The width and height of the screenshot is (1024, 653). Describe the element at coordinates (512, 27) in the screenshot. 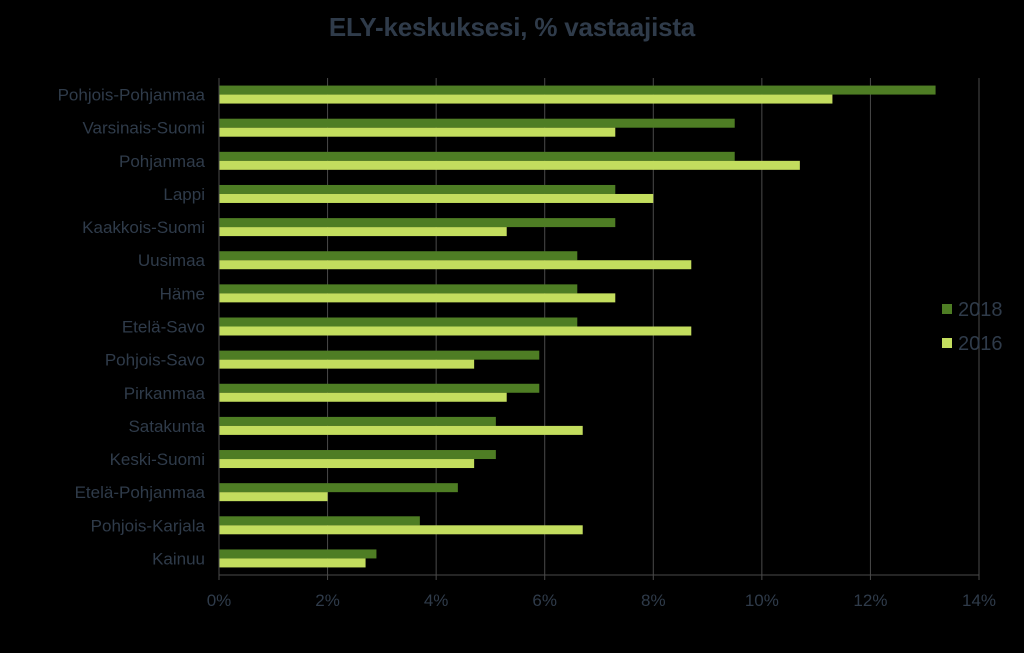

I see `chart-title: ELY-keskuksesi, % vastaajista` at that location.